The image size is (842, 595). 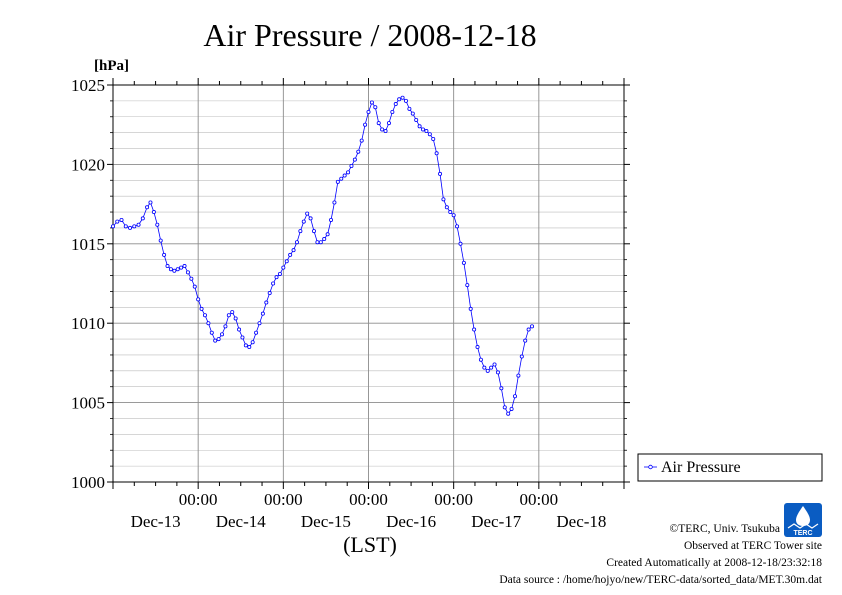 What do you see at coordinates (411, 521) in the screenshot?
I see `x-tick-day-label: Dec-16` at bounding box center [411, 521].